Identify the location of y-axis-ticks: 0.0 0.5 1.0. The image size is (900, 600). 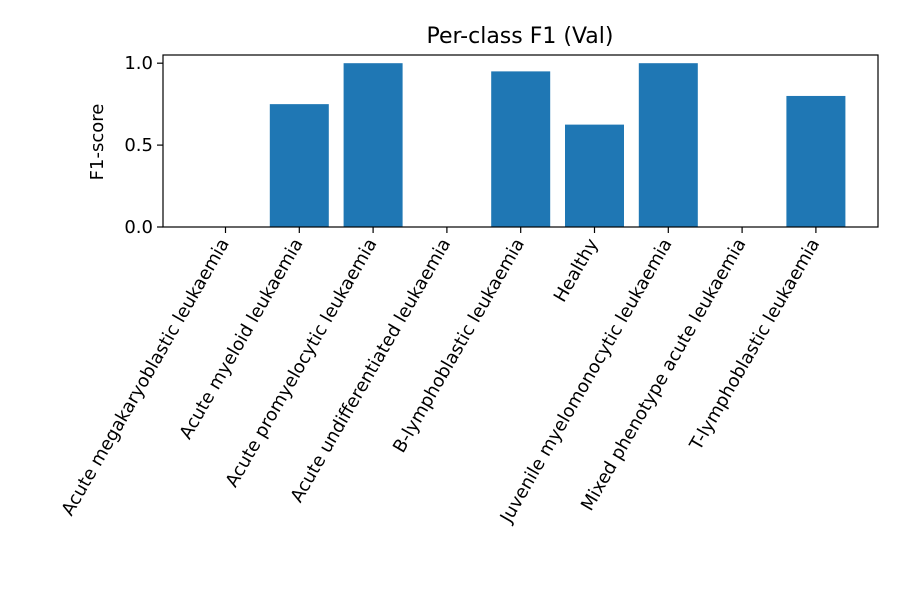
(143, 145).